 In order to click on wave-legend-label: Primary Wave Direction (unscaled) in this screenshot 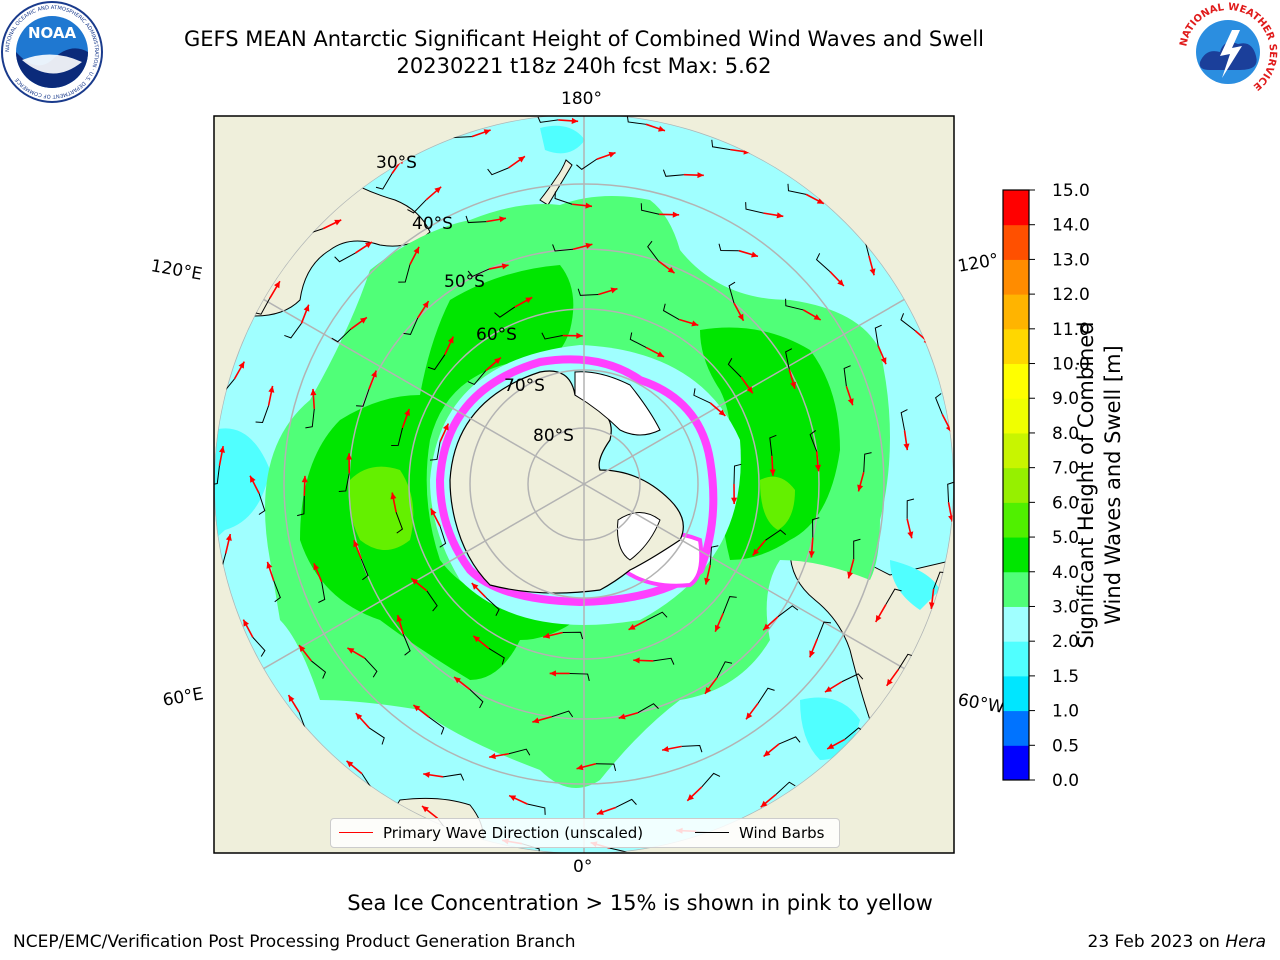, I will do `click(513, 833)`.